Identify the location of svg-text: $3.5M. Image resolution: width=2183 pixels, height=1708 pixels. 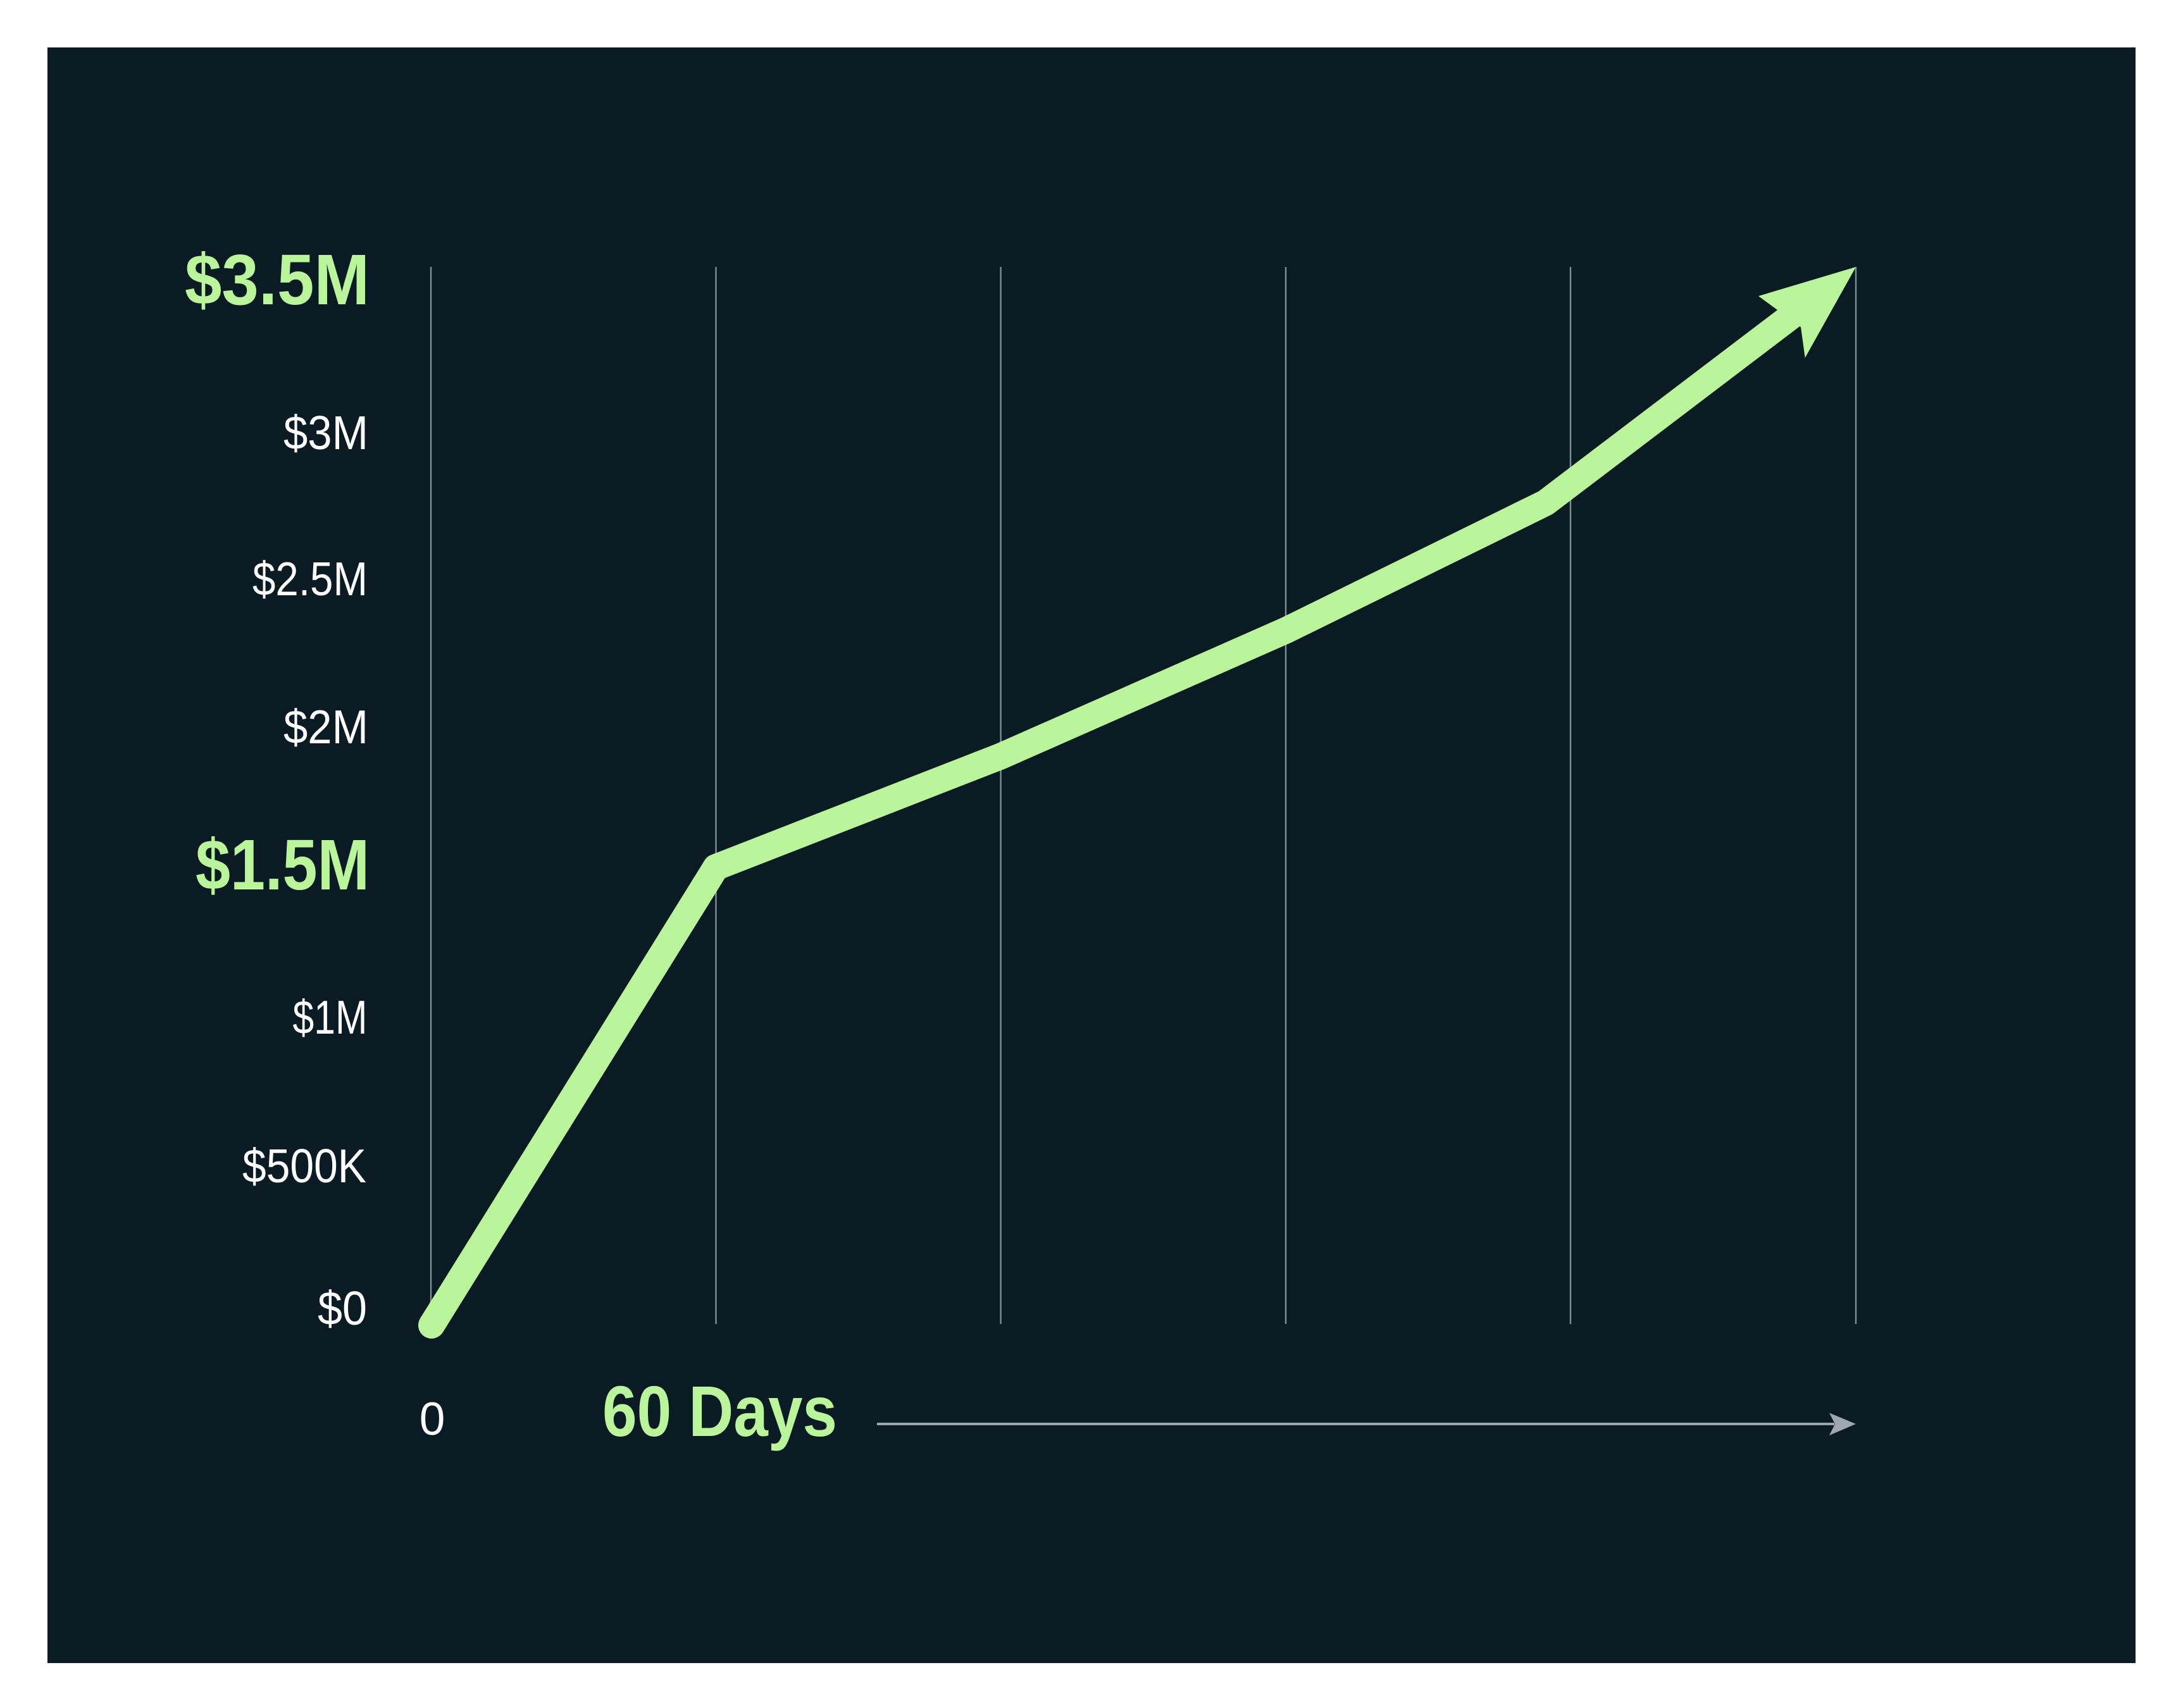
(277, 279).